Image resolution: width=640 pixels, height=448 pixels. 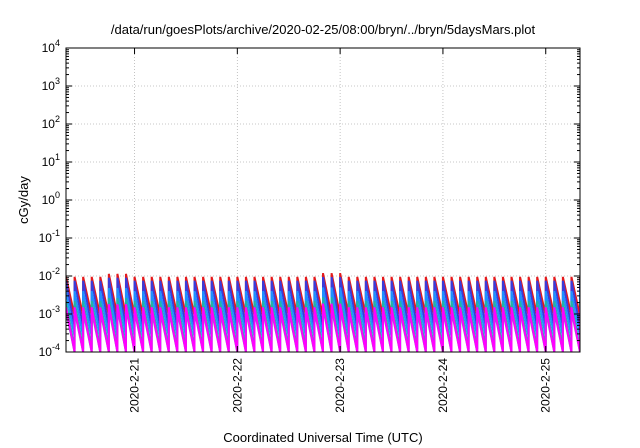 What do you see at coordinates (237, 385) in the screenshot?
I see `x-tick-label: 2020-2-22` at bounding box center [237, 385].